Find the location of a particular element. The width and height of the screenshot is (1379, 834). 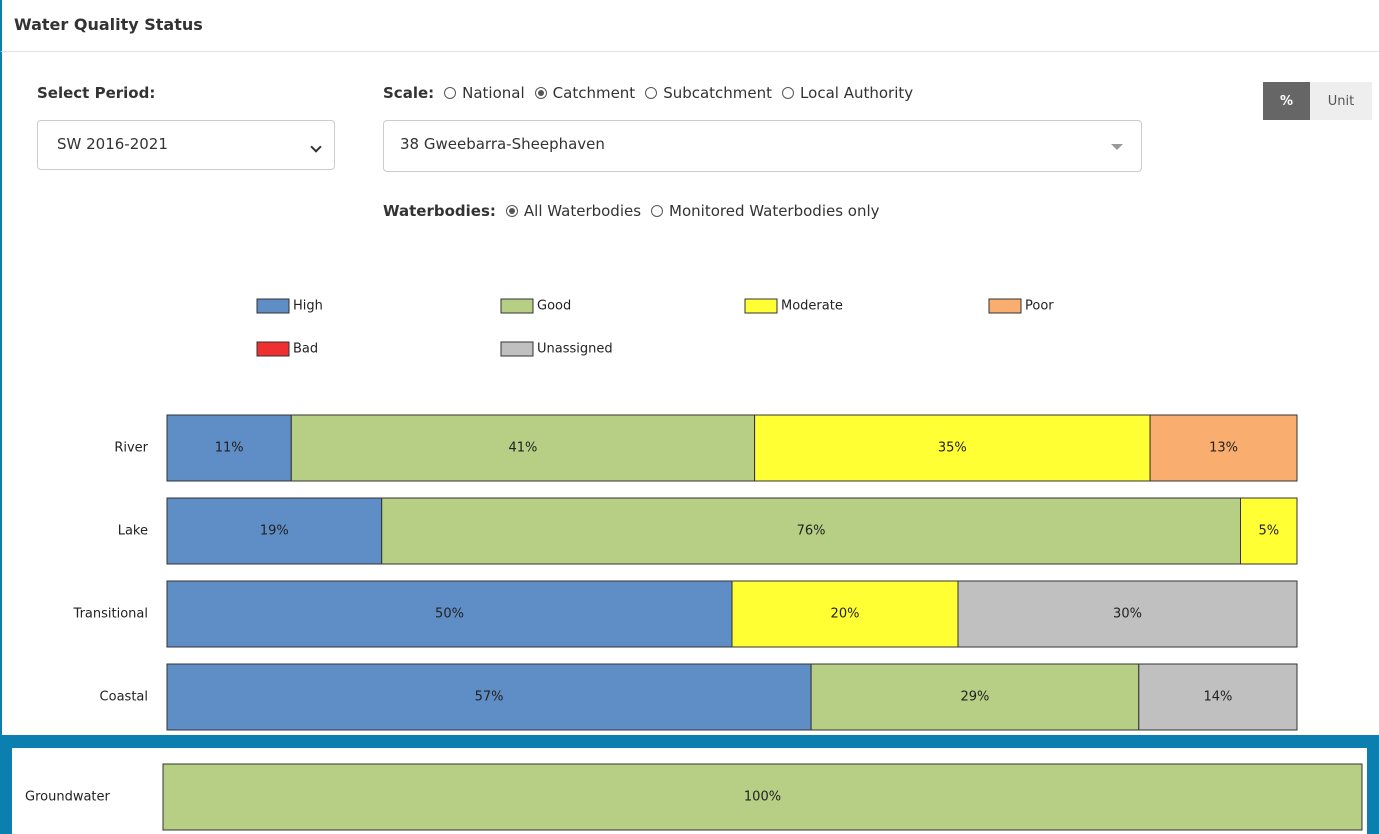

legend-label: Bad is located at coordinates (305, 349).